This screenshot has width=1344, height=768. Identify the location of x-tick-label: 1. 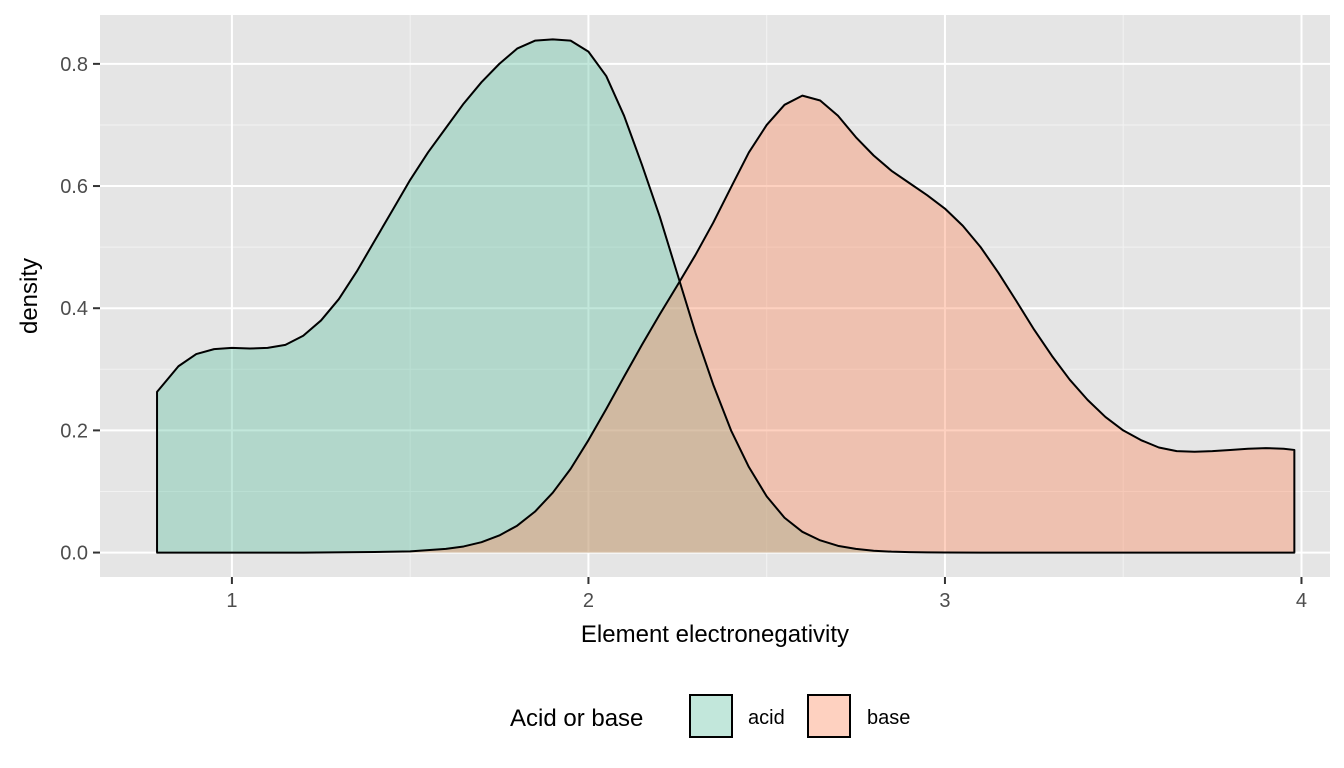
(231, 601).